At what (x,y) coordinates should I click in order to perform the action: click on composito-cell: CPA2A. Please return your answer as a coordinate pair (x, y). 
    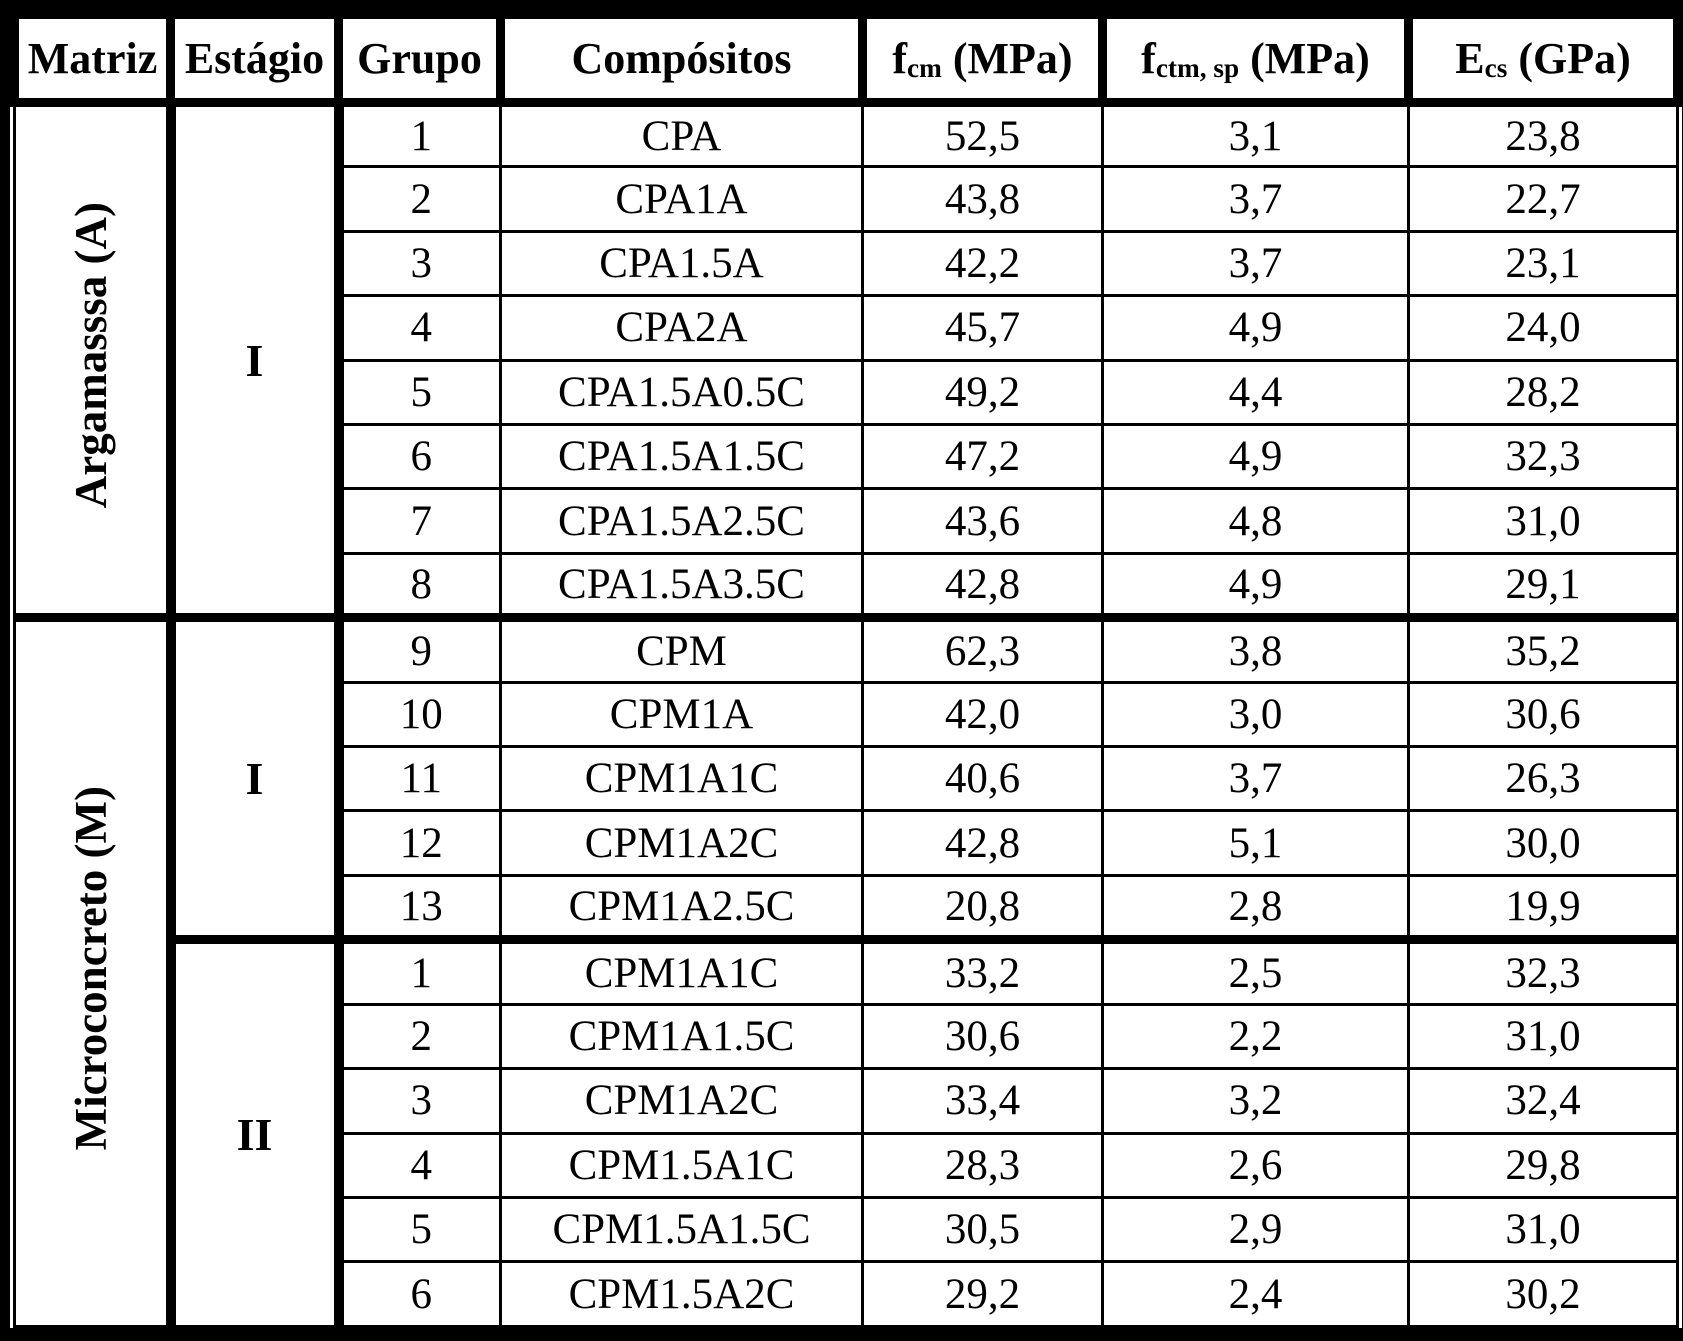
    Looking at the image, I should click on (681, 328).